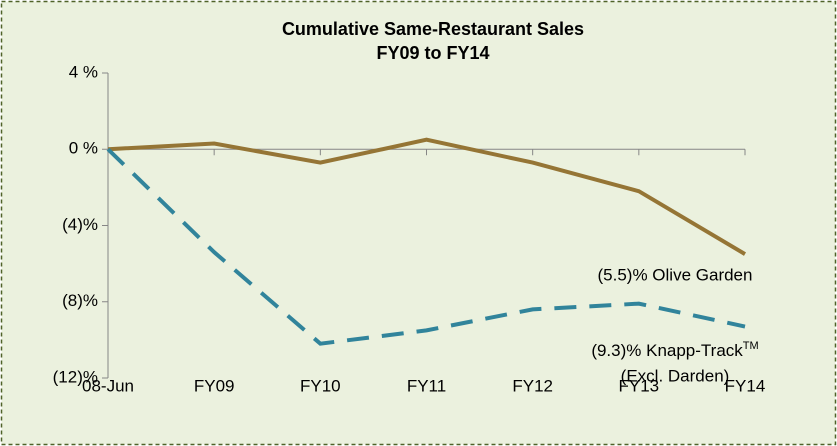  What do you see at coordinates (75, 376) in the screenshot?
I see `y-tick-label: (12)%` at bounding box center [75, 376].